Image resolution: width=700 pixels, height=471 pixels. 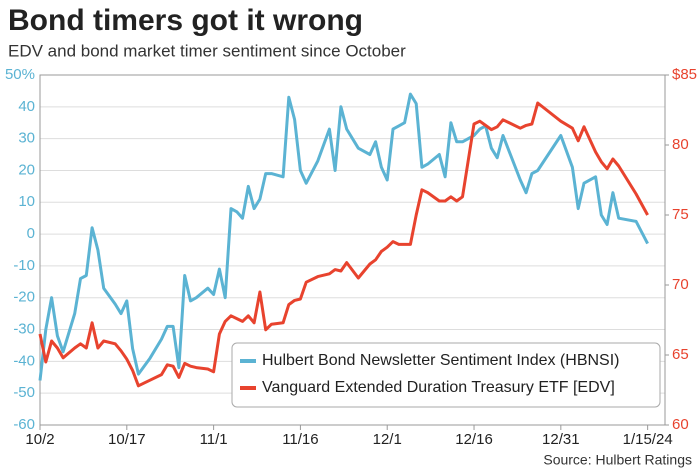 What do you see at coordinates (446, 375) in the screenshot?
I see `legend-box` at bounding box center [446, 375].